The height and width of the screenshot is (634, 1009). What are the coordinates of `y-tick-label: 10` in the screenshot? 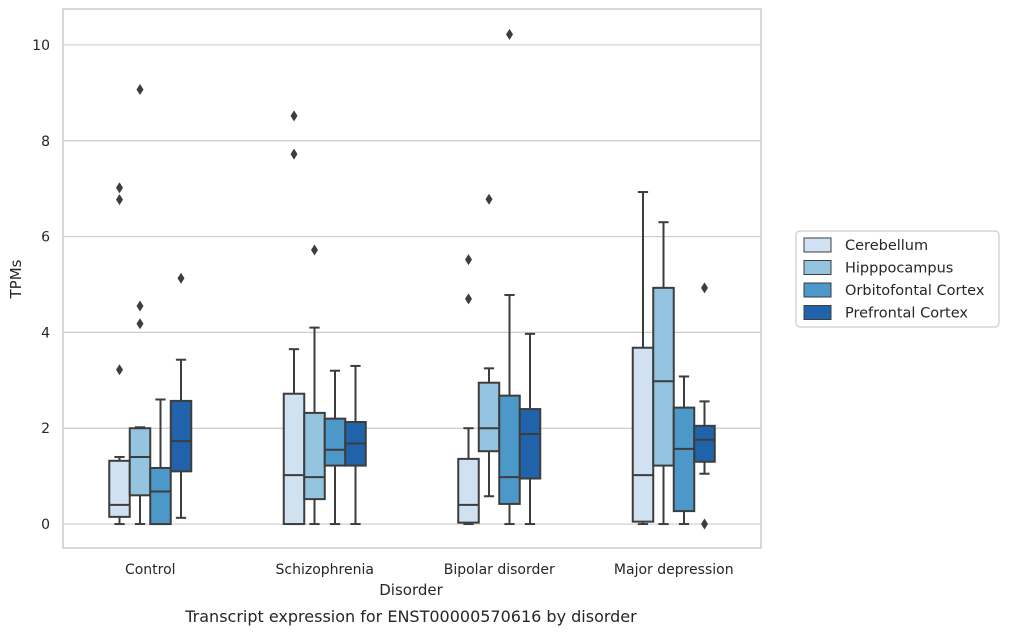 It's located at (41, 46).